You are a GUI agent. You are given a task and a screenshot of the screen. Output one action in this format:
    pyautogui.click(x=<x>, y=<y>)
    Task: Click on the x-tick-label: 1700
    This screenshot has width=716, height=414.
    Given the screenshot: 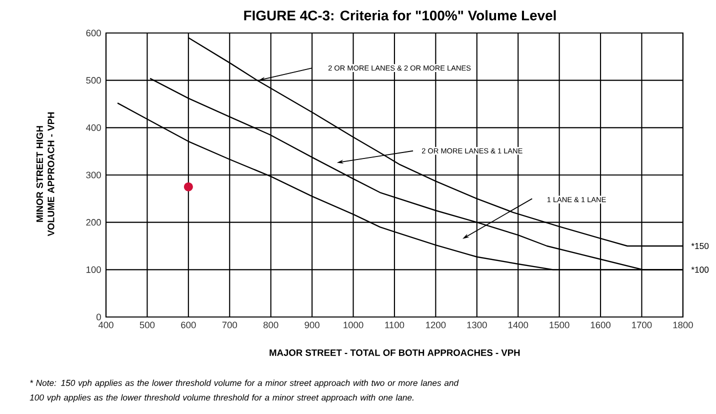 What is the action you would take?
    pyautogui.click(x=642, y=325)
    